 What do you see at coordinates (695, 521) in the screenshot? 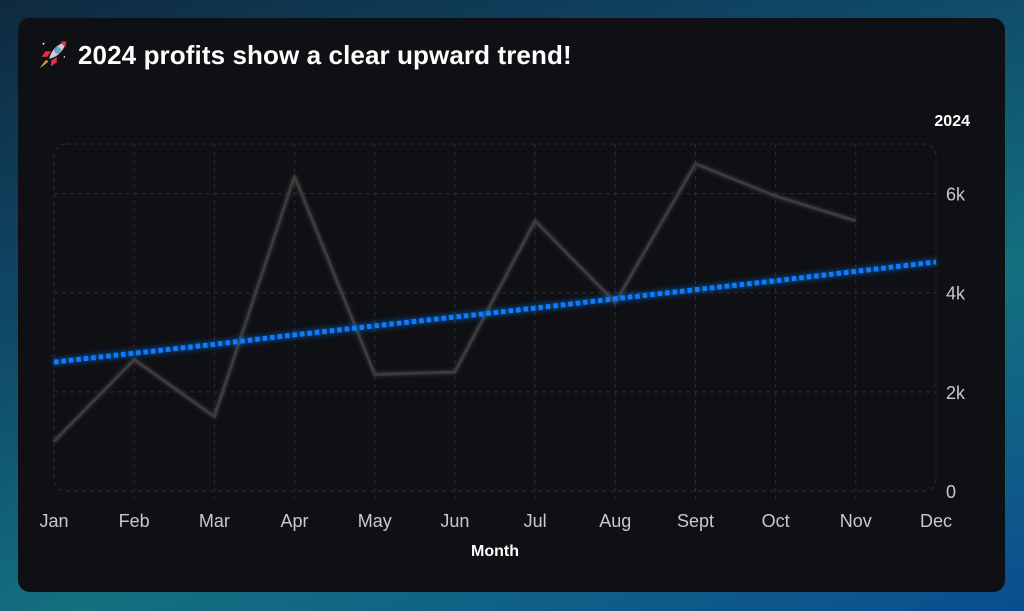
I see `x-tick-label: Sept` at bounding box center [695, 521].